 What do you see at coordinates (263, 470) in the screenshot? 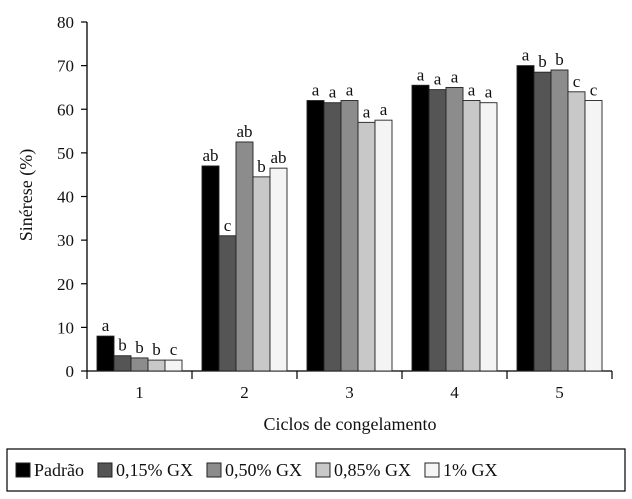
I see `legend-entry: 0,50% GX` at bounding box center [263, 470].